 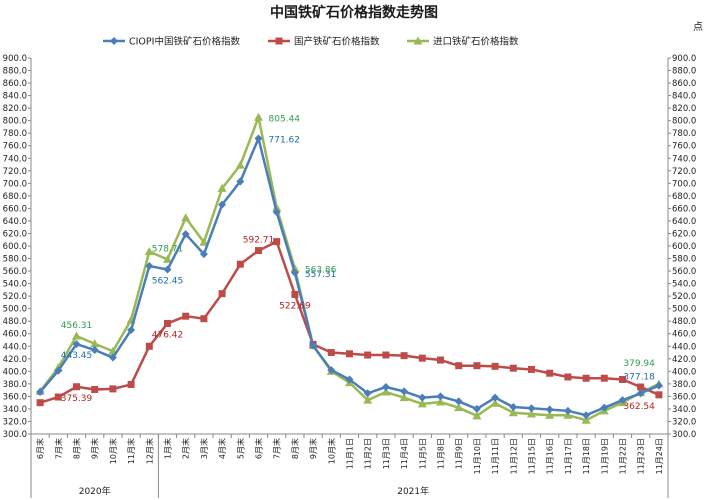 I want to click on y-tick-label-left: 860.0, so click(x=15, y=84).